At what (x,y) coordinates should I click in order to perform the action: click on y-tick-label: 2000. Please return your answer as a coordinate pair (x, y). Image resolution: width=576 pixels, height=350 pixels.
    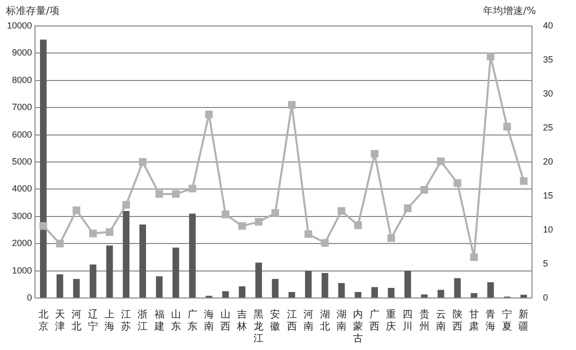
    Looking at the image, I should click on (22, 243).